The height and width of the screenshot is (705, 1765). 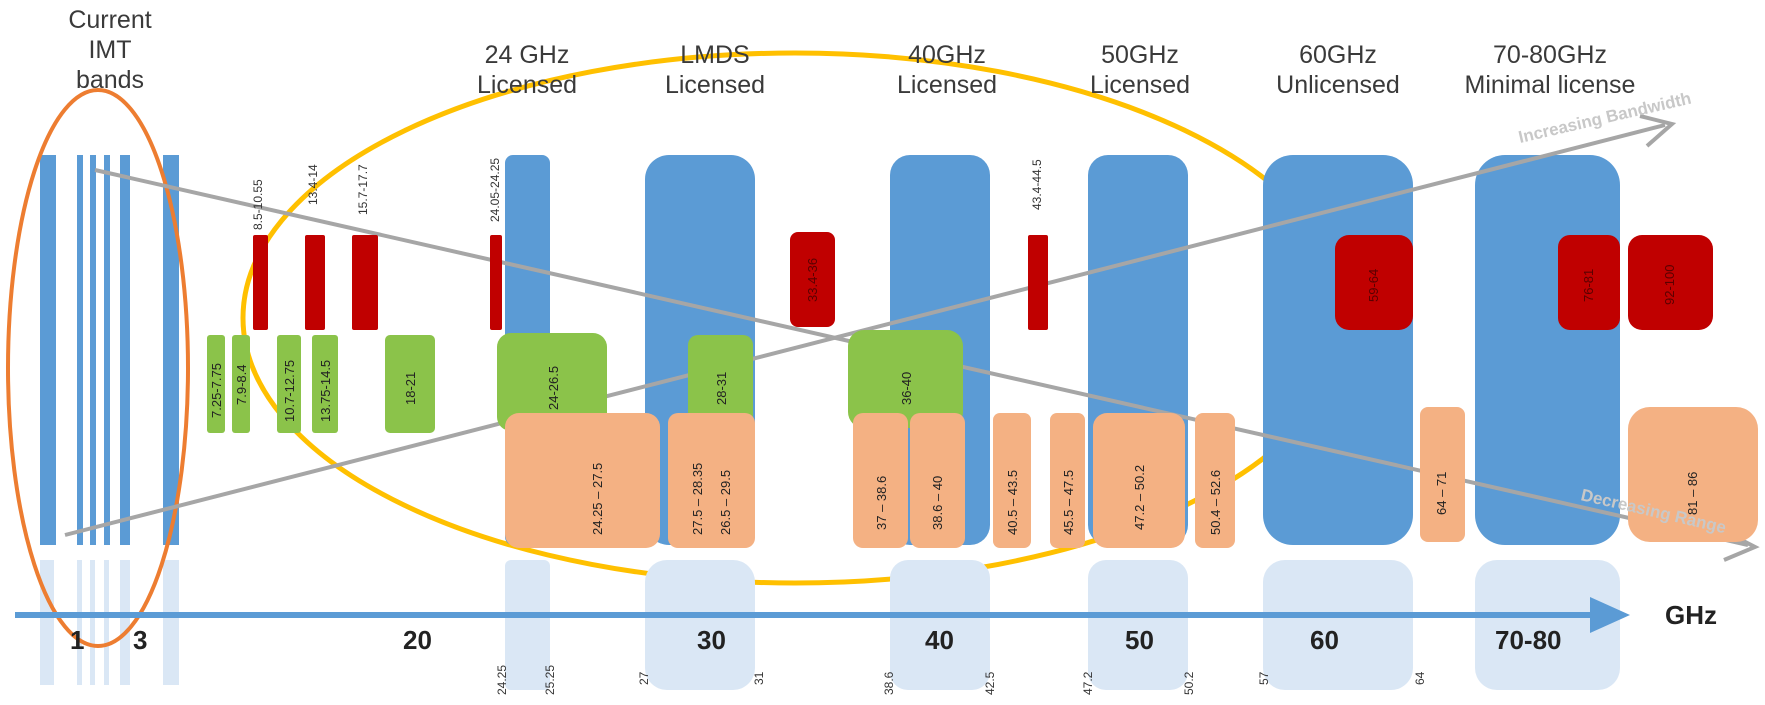 I want to click on heading-60ghz: 60GHz Unlicensed, so click(x=1338, y=70).